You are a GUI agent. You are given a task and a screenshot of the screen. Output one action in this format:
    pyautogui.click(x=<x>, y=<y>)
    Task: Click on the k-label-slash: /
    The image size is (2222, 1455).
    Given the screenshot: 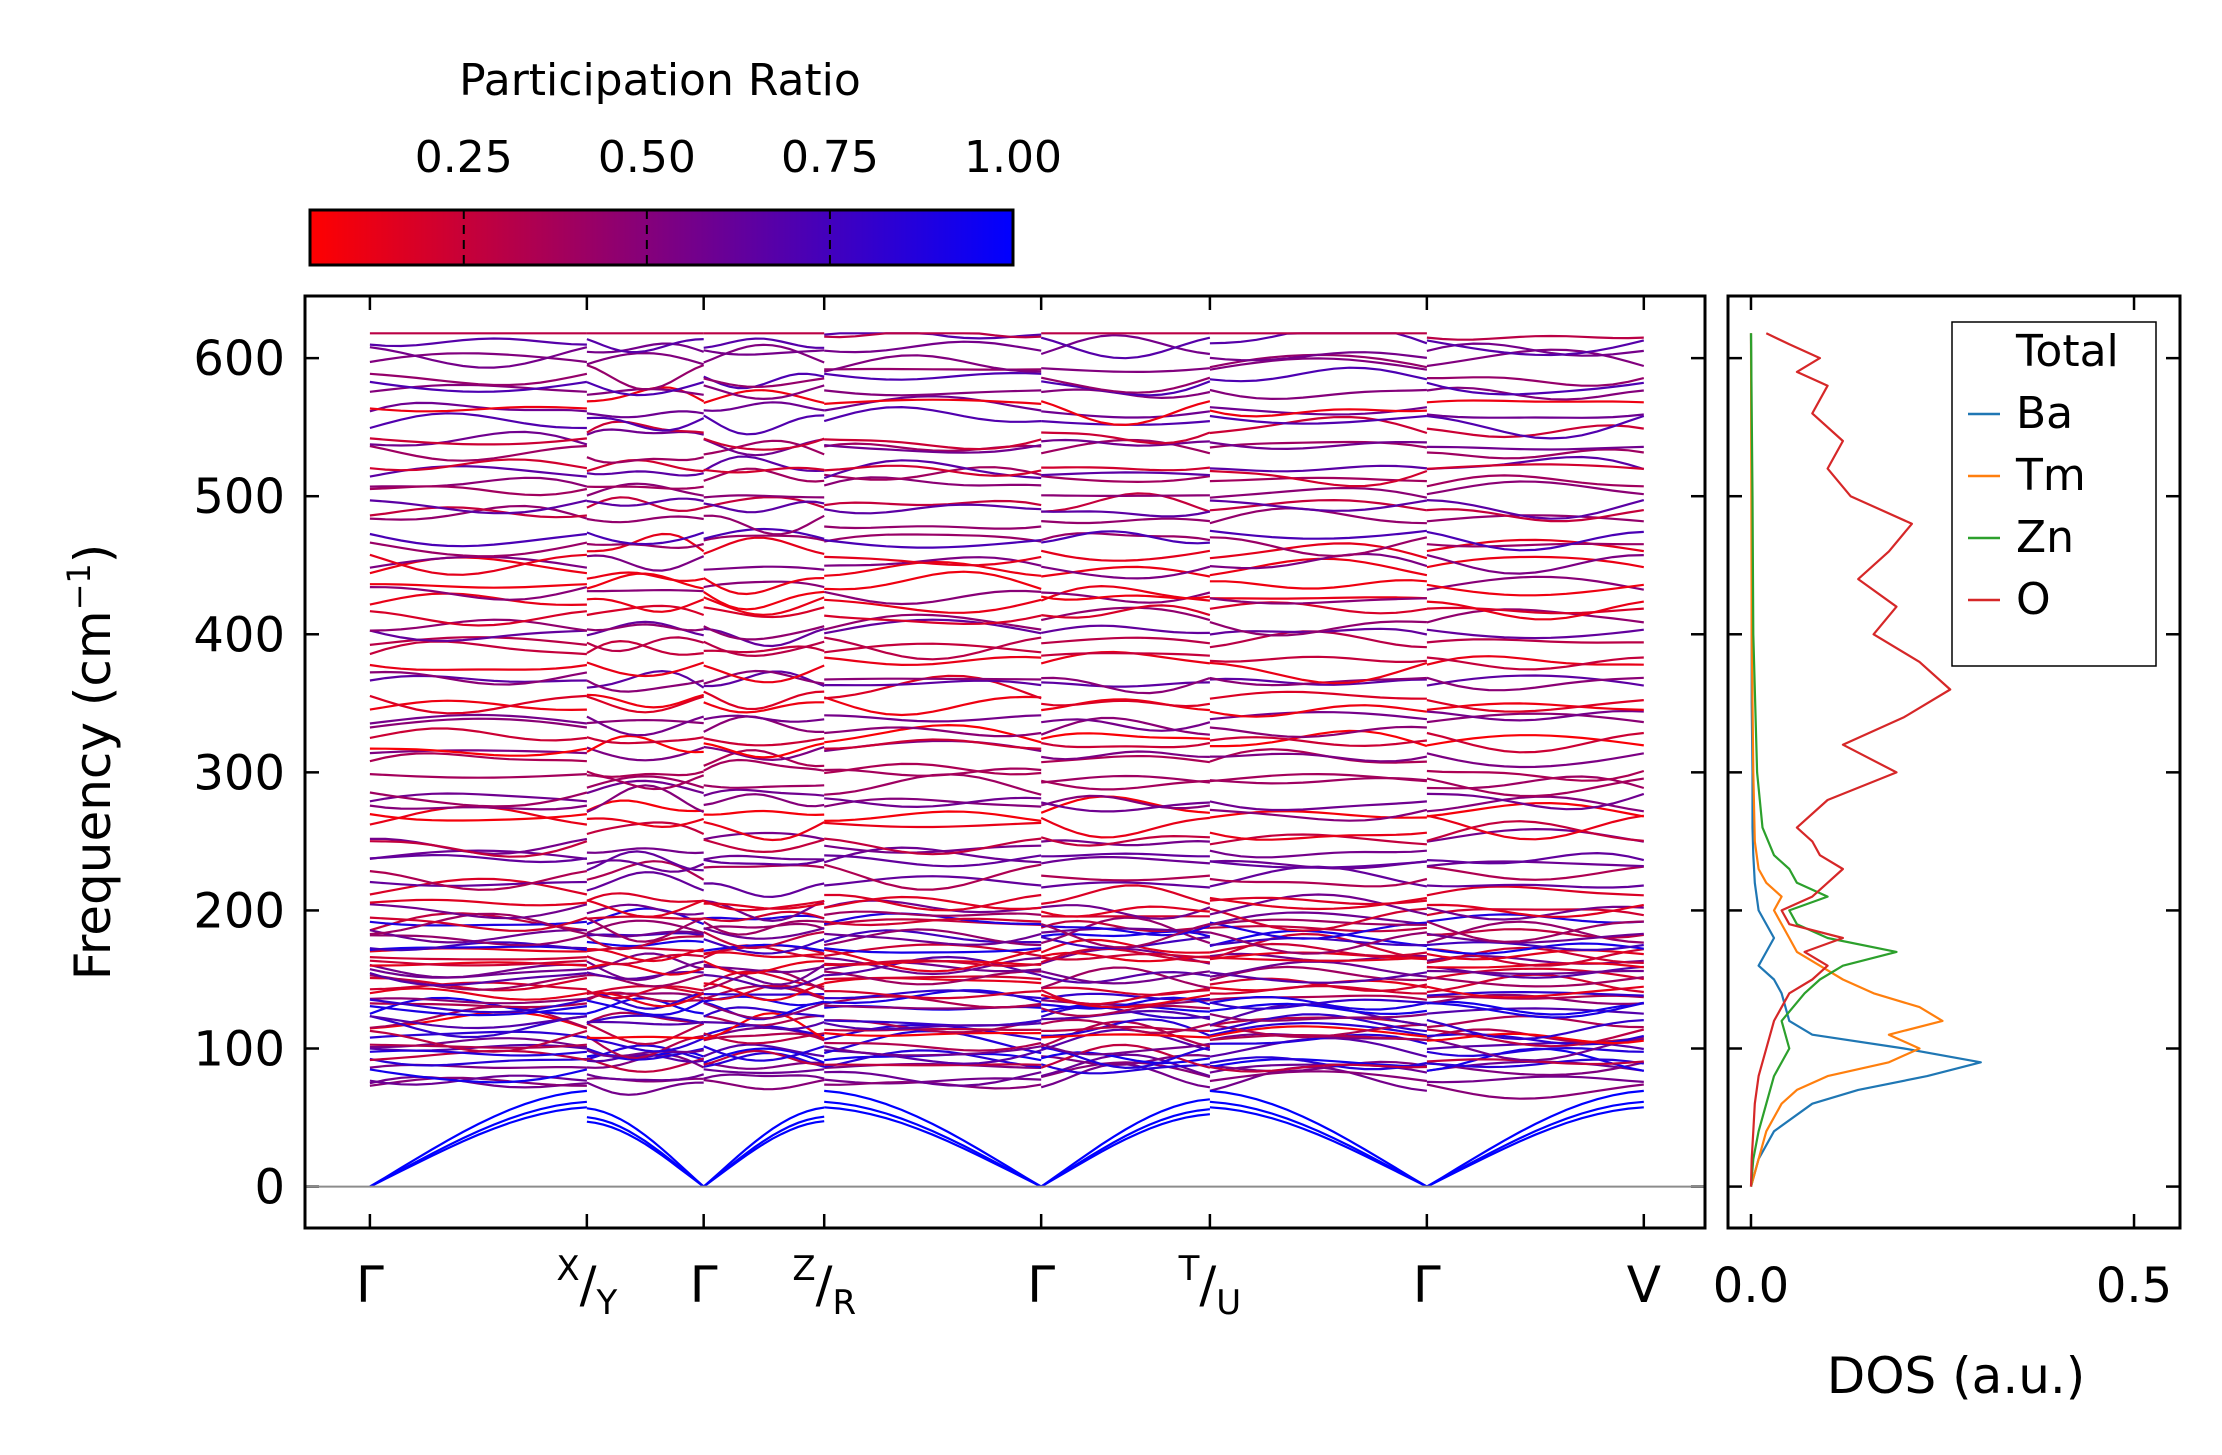 What is the action you would take?
    pyautogui.click(x=588, y=1285)
    